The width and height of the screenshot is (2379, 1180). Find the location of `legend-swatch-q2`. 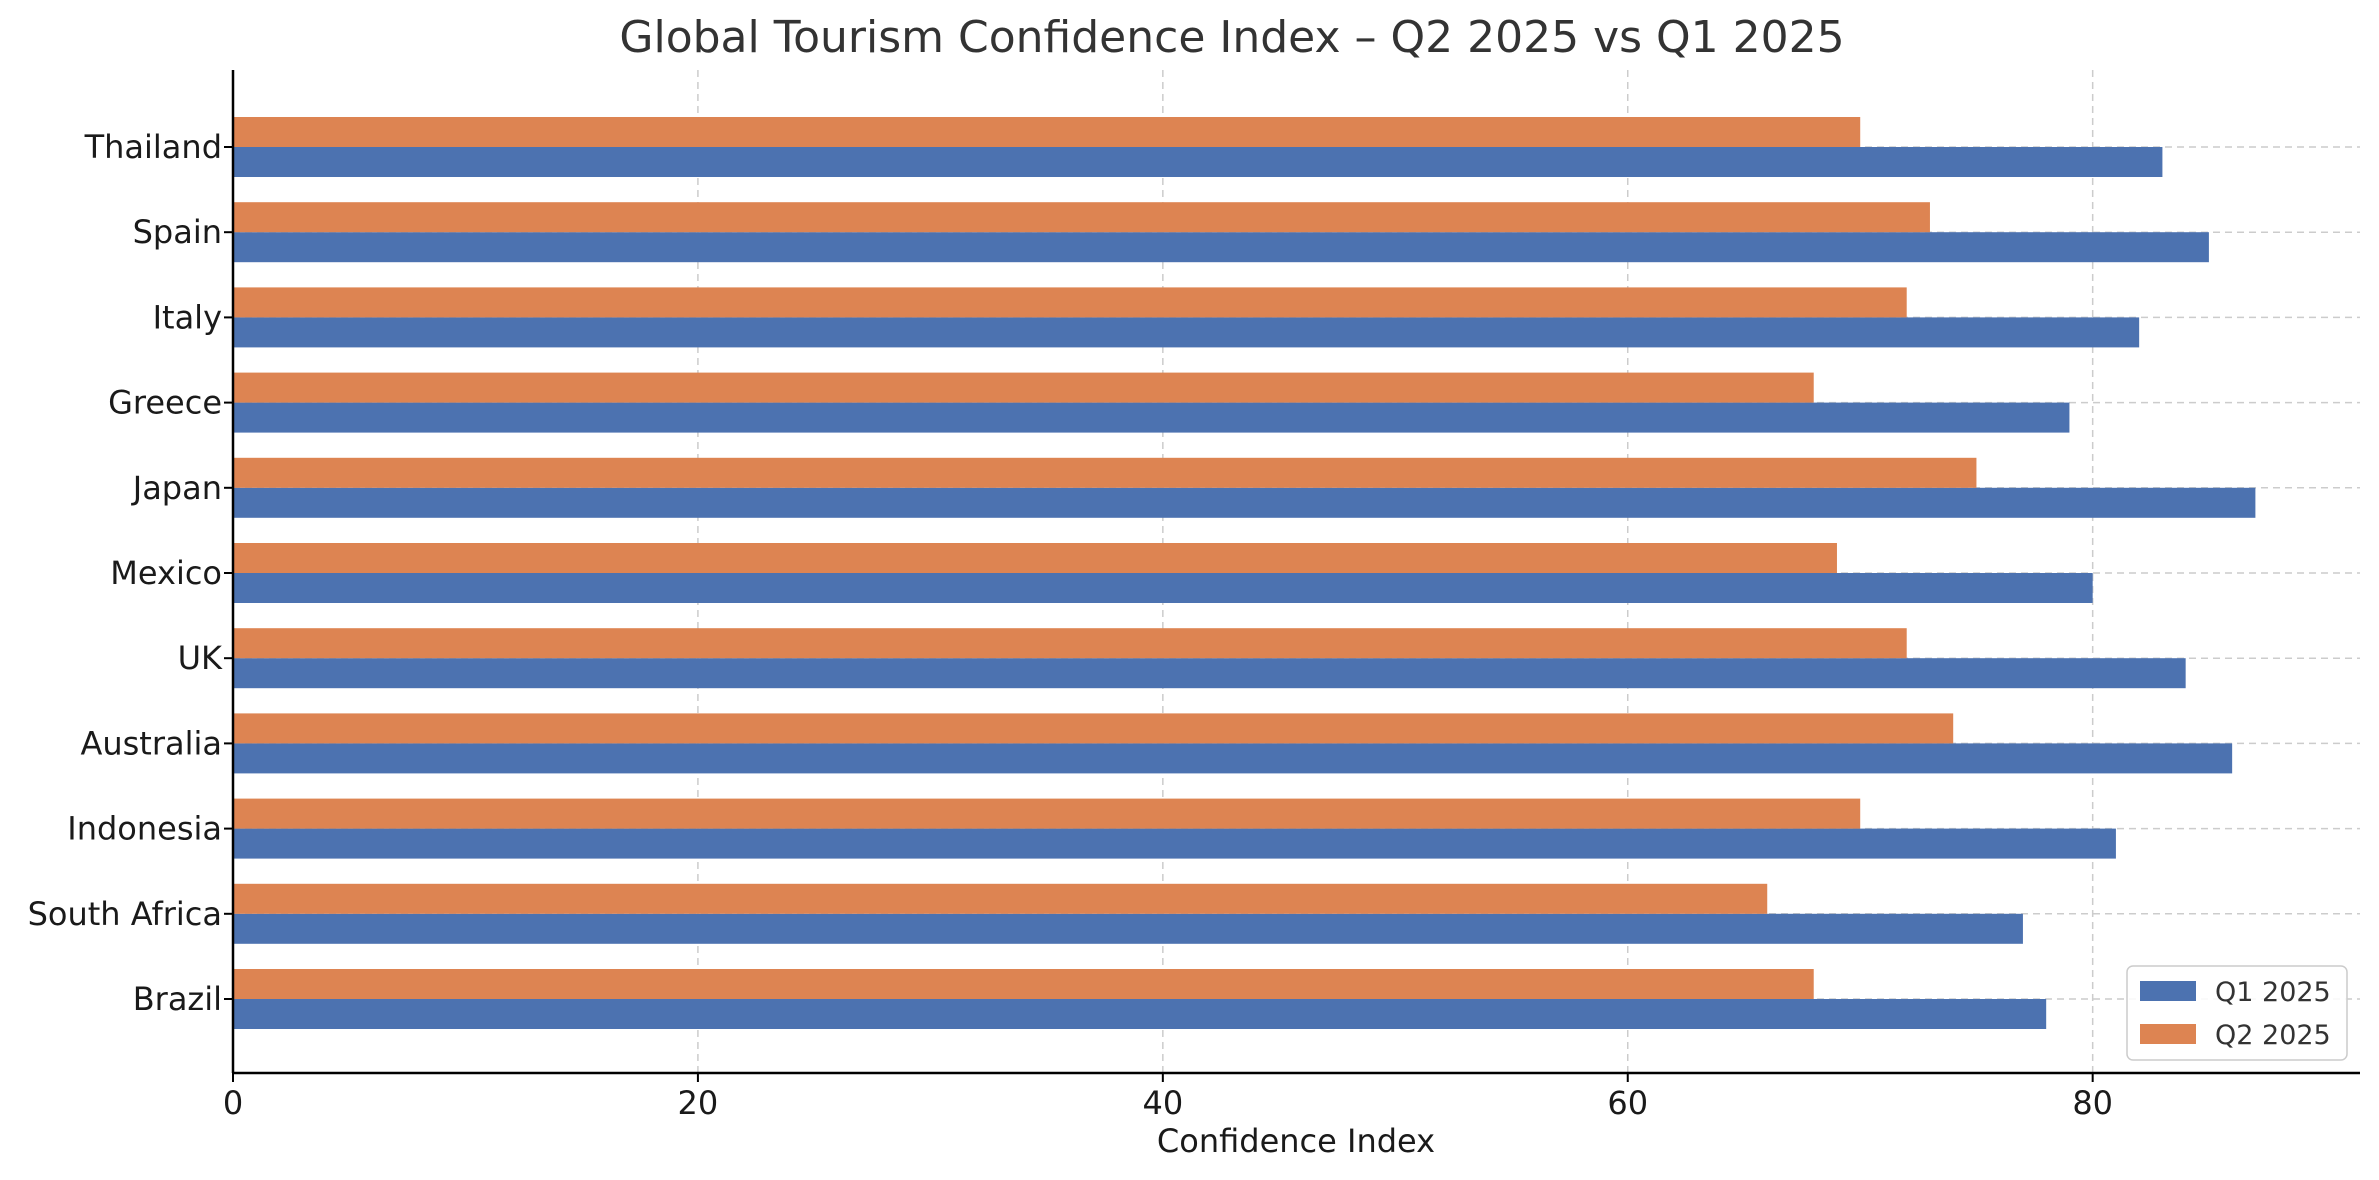

legend-swatch-q2 is located at coordinates (2168, 1034).